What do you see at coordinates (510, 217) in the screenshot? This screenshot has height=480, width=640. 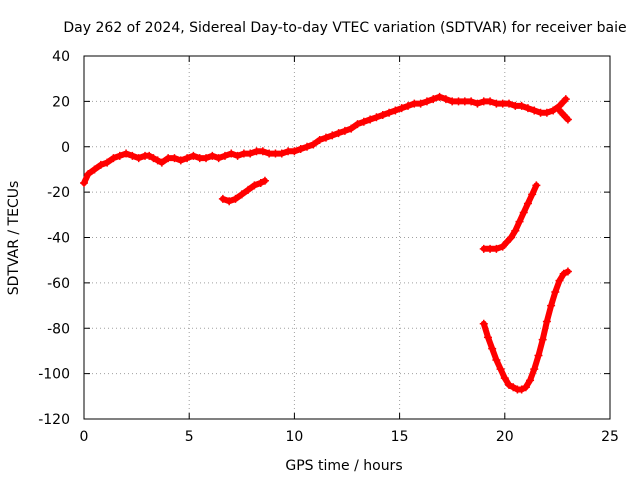 I see `series-segment-A` at bounding box center [510, 217].